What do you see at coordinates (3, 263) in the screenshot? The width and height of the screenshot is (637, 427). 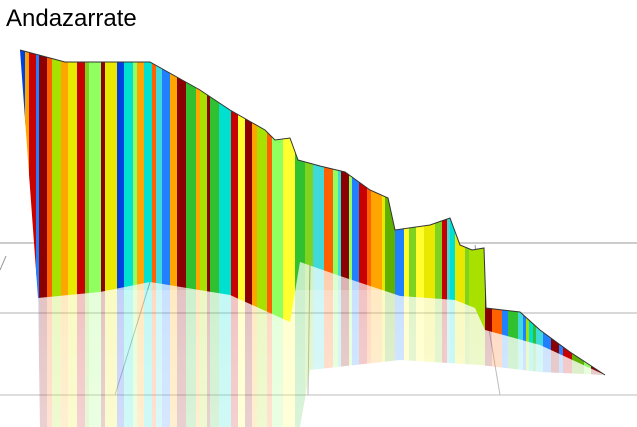 I see `grid-line` at bounding box center [3, 263].